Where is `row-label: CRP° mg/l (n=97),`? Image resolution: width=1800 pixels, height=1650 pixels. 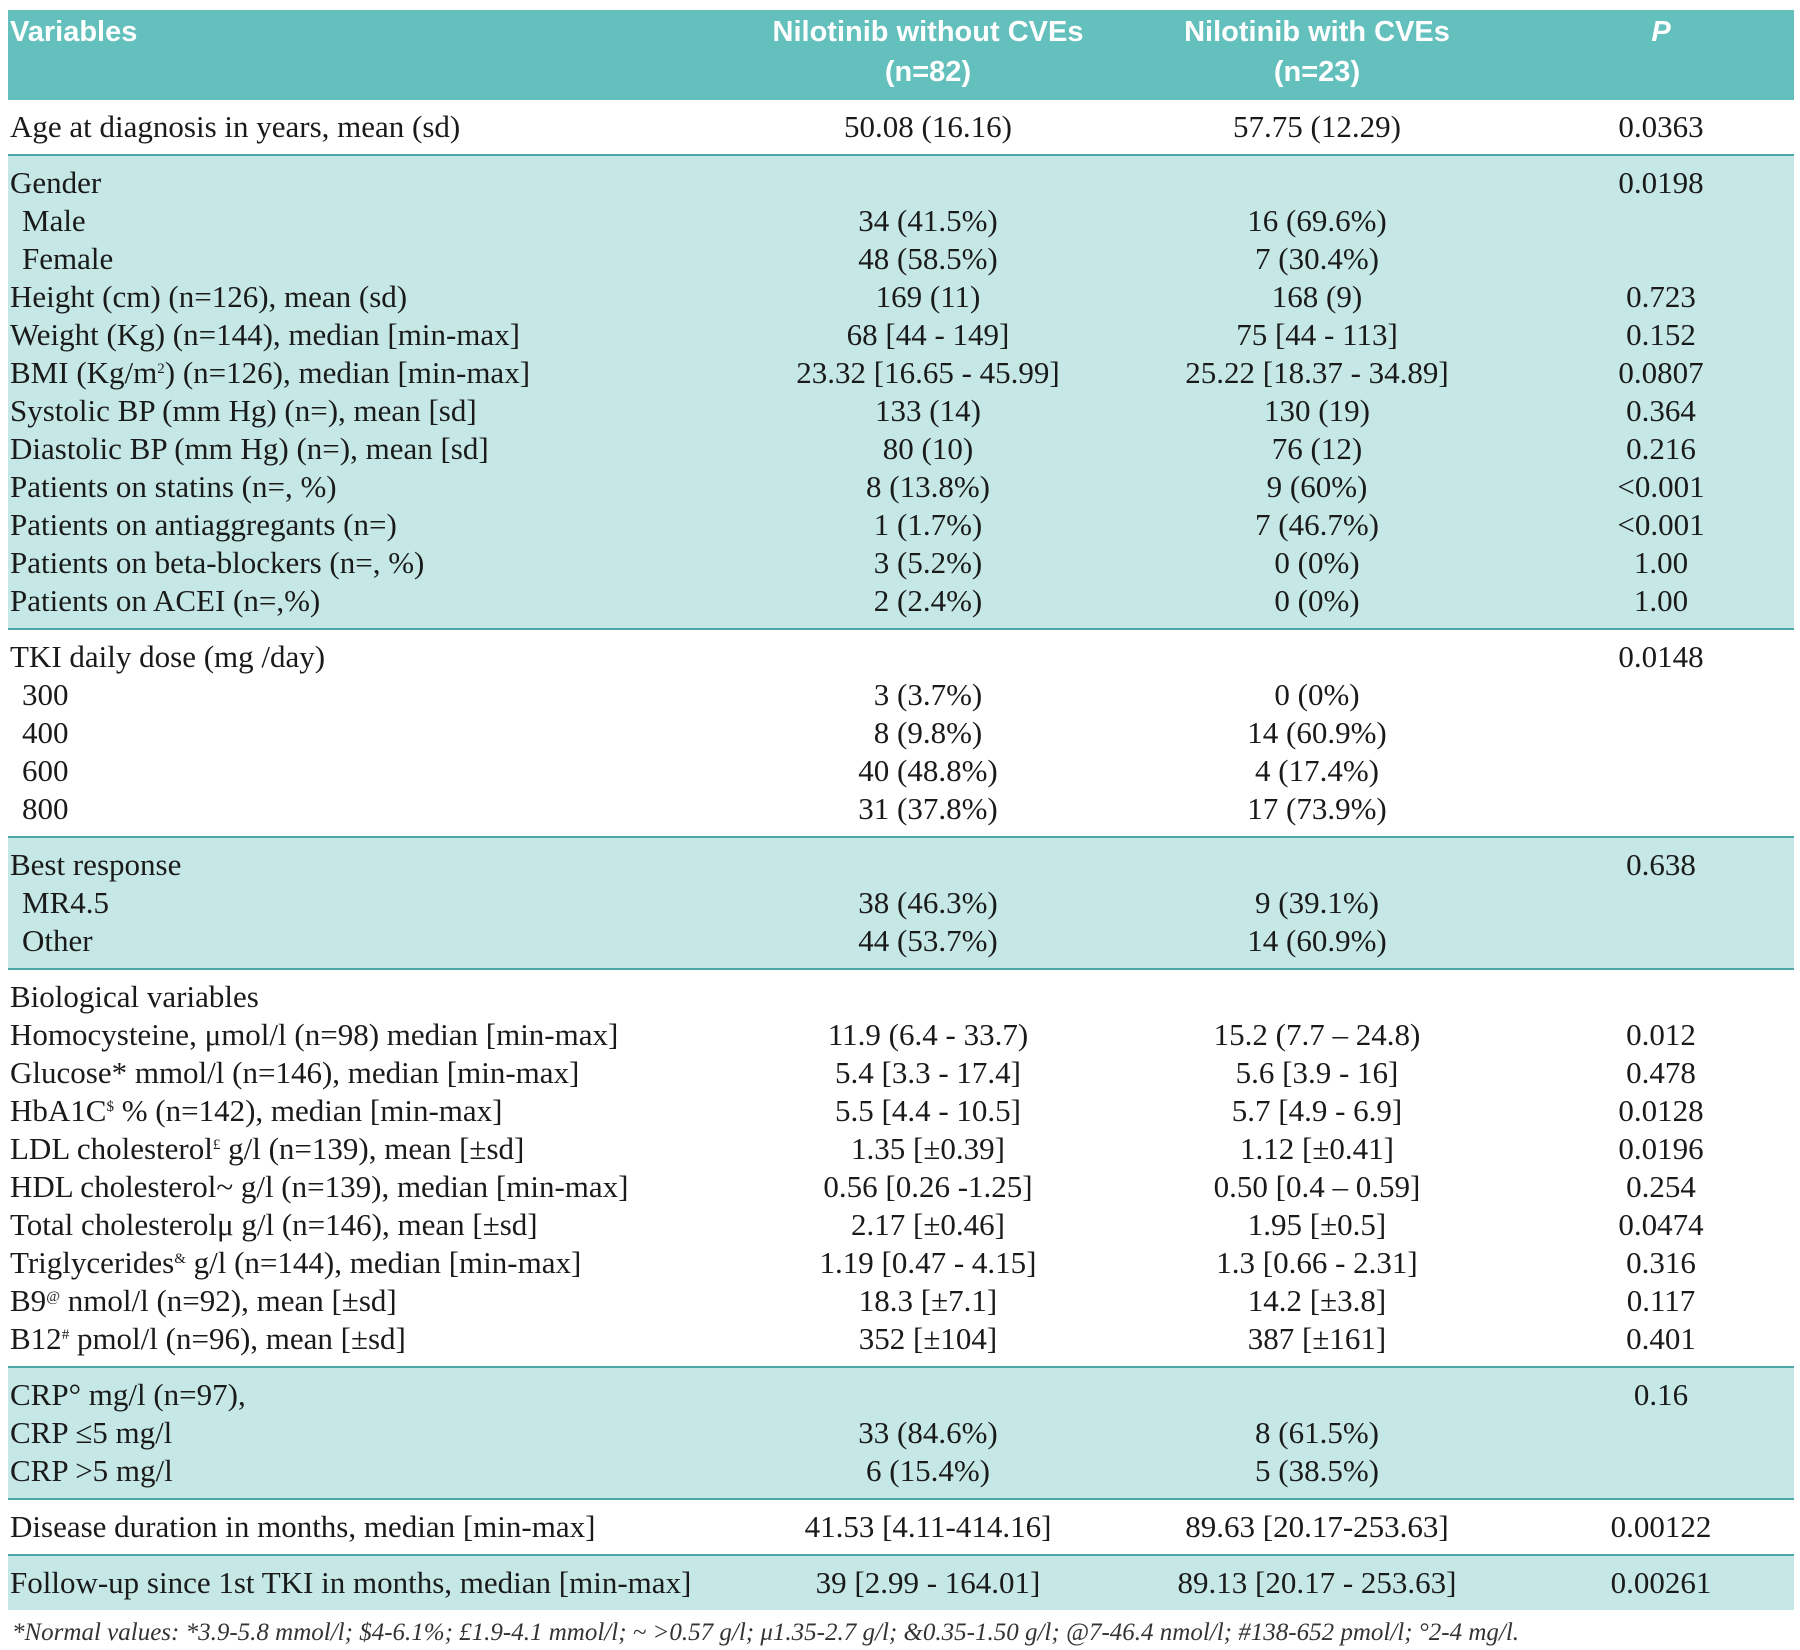
row-label: CRP° mg/l (n=97), is located at coordinates (378, 1390).